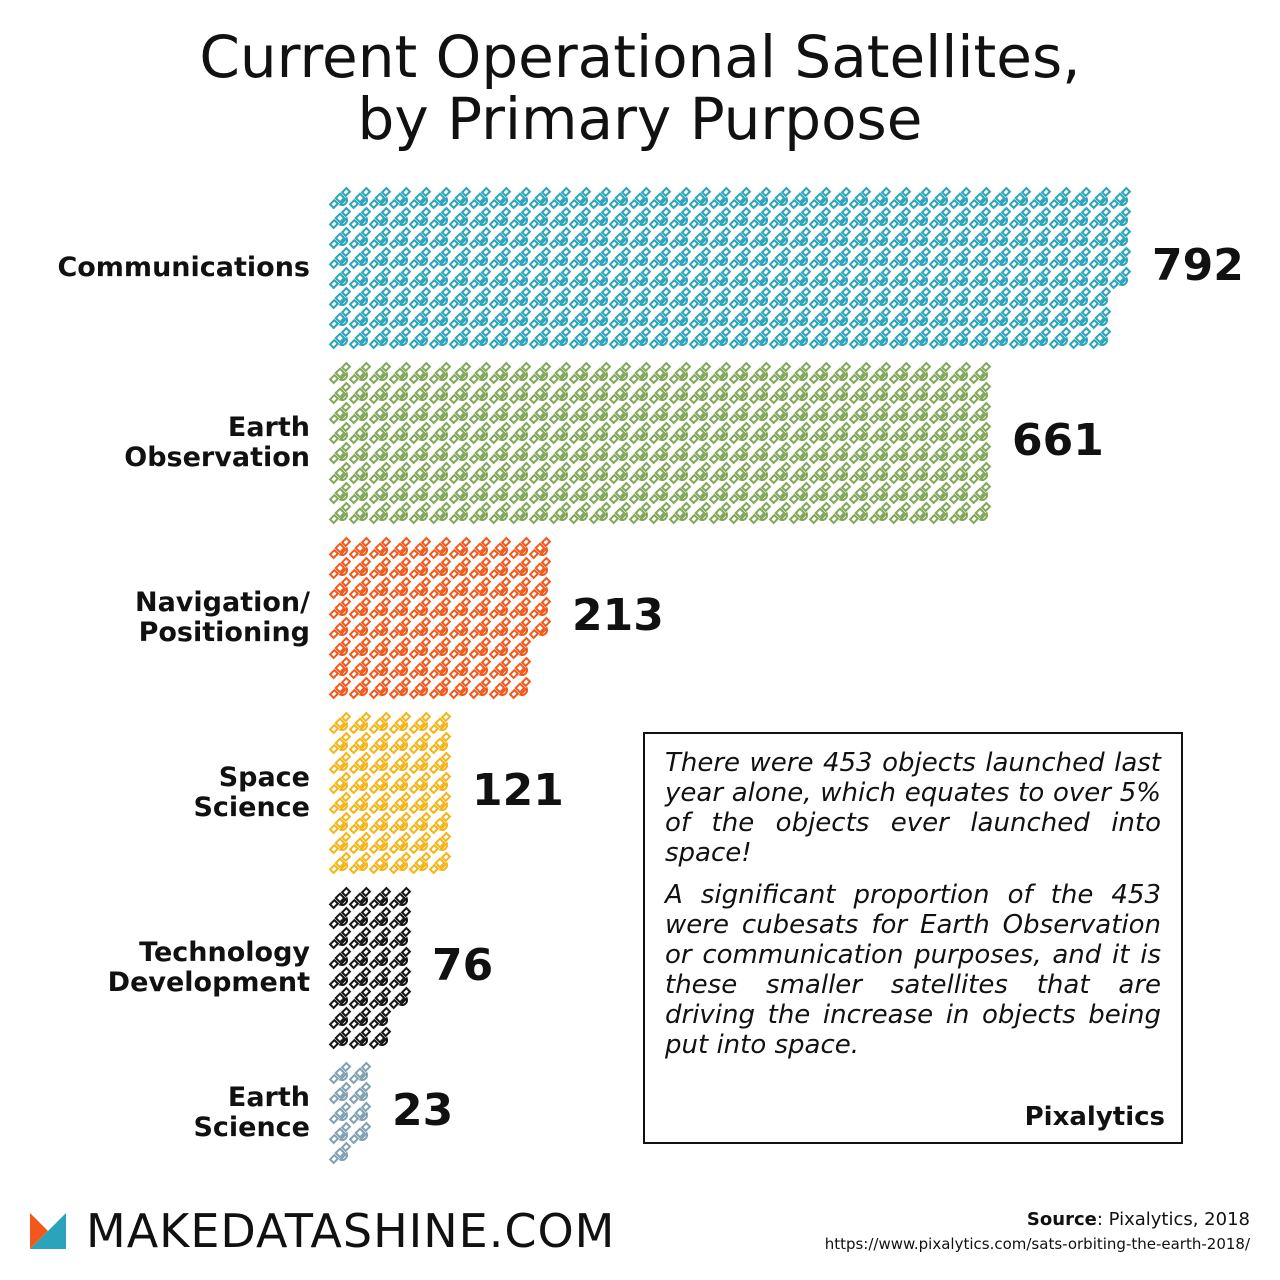 The width and height of the screenshot is (1280, 1280). I want to click on source-label: Source, so click(1061, 1219).